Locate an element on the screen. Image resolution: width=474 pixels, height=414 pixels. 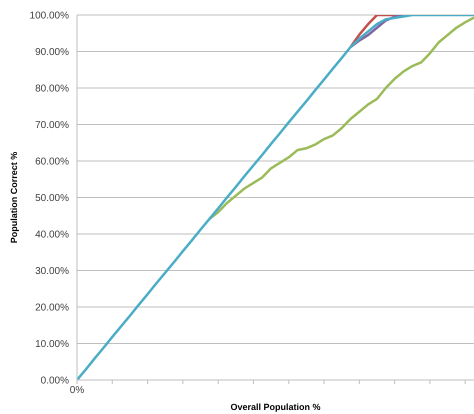
y-tick-label: 70.00% is located at coordinates (52, 126).